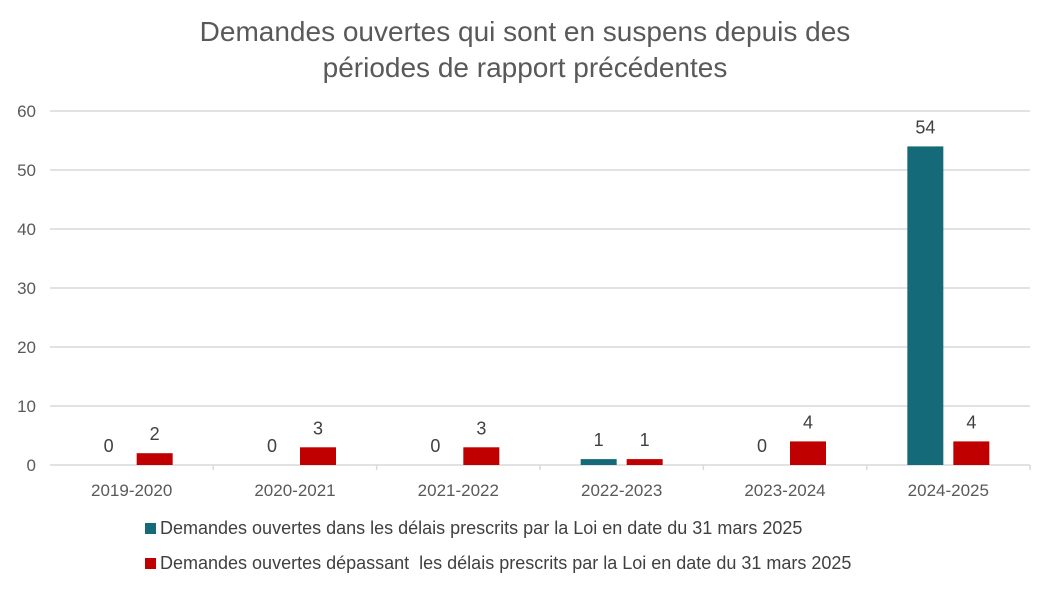  What do you see at coordinates (948, 490) in the screenshot?
I see `x-tick-label: 2024-2025` at bounding box center [948, 490].